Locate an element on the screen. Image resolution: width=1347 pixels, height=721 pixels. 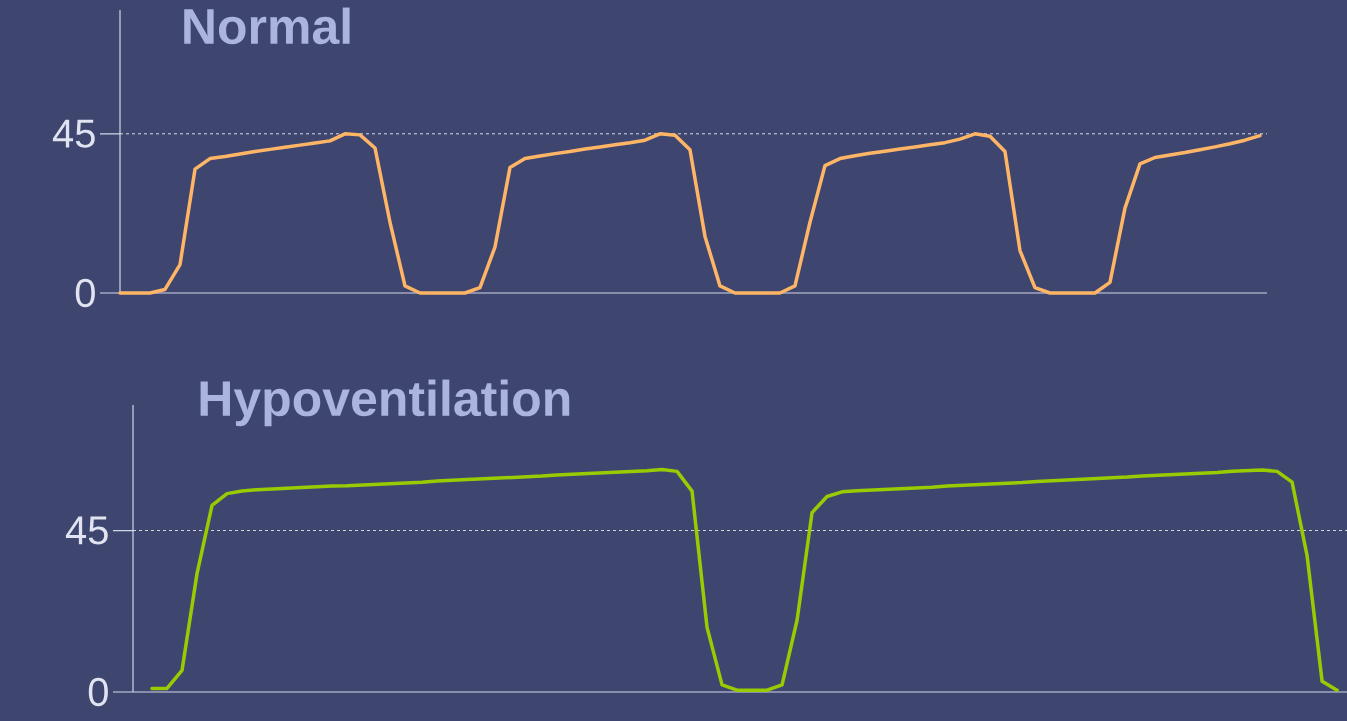
chart-title: Normal is located at coordinates (267, 26).